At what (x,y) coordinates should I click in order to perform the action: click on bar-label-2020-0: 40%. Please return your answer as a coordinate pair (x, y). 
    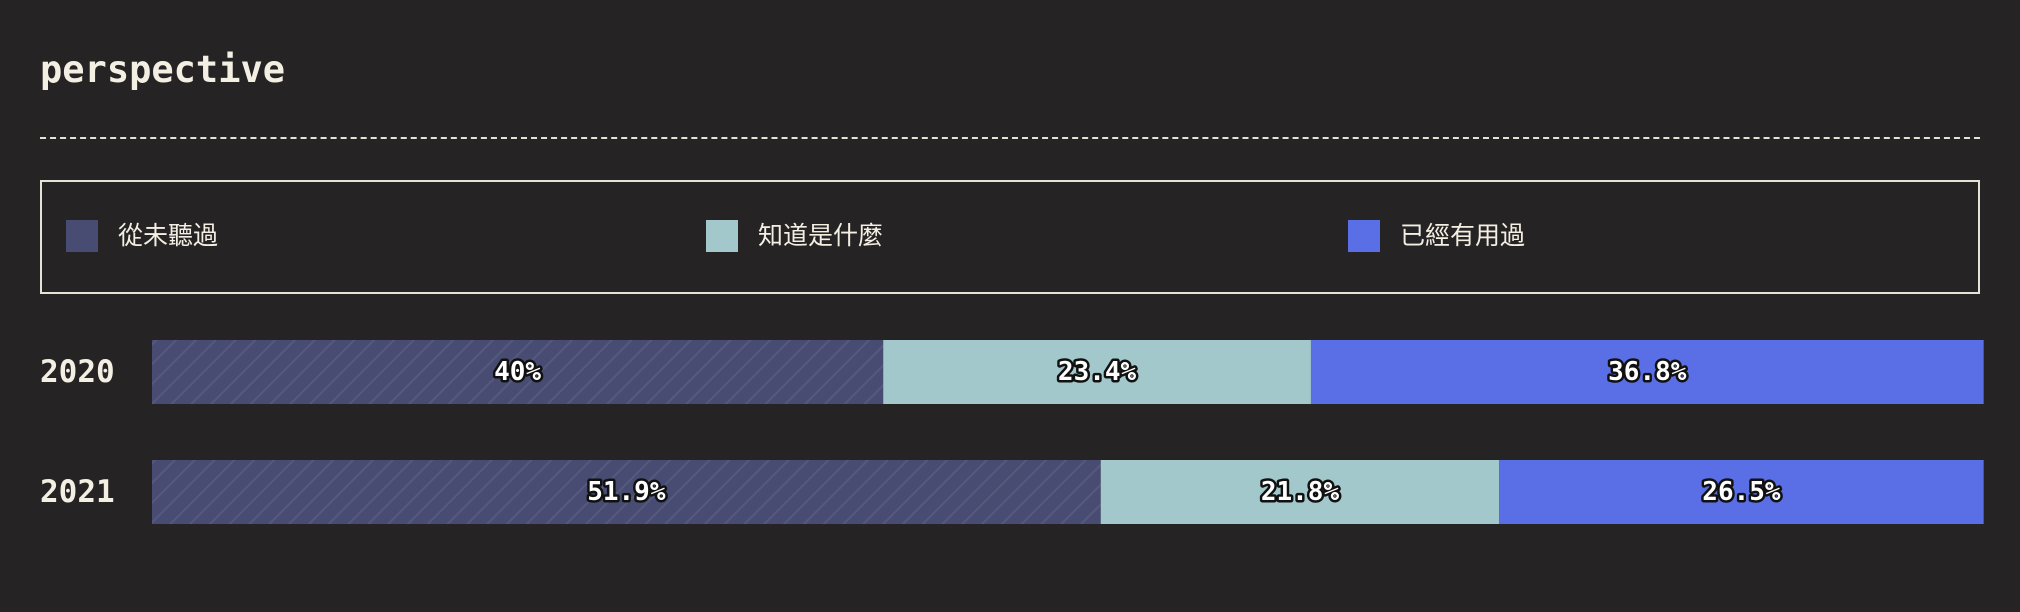
    Looking at the image, I should click on (517, 372).